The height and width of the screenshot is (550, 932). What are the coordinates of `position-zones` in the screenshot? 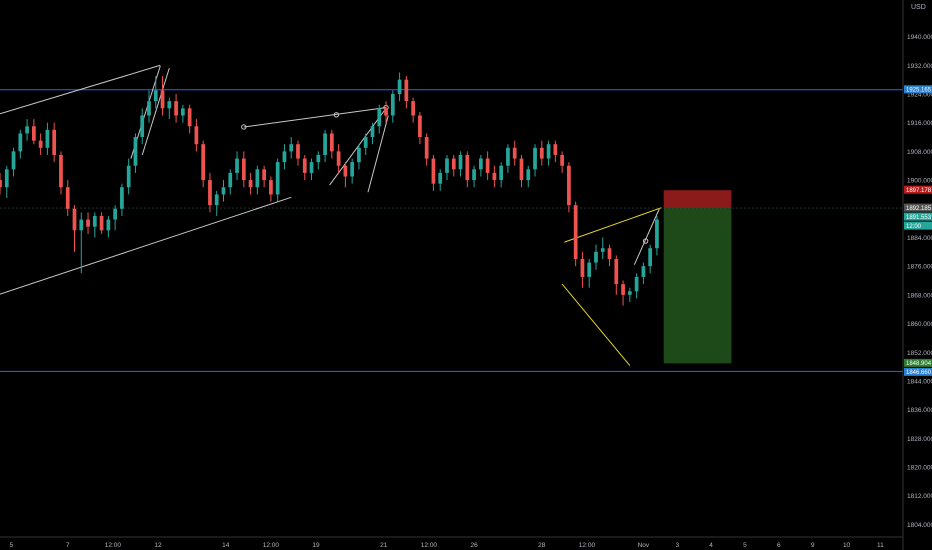 It's located at (697, 277).